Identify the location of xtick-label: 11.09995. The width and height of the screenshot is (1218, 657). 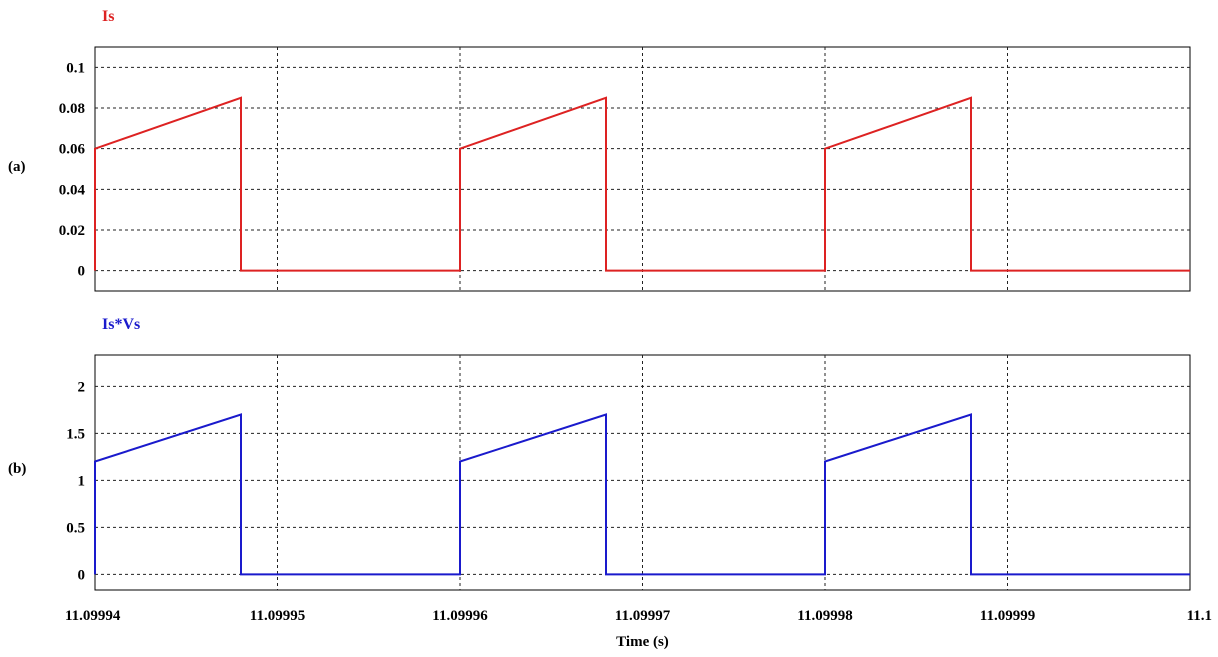
(277, 616).